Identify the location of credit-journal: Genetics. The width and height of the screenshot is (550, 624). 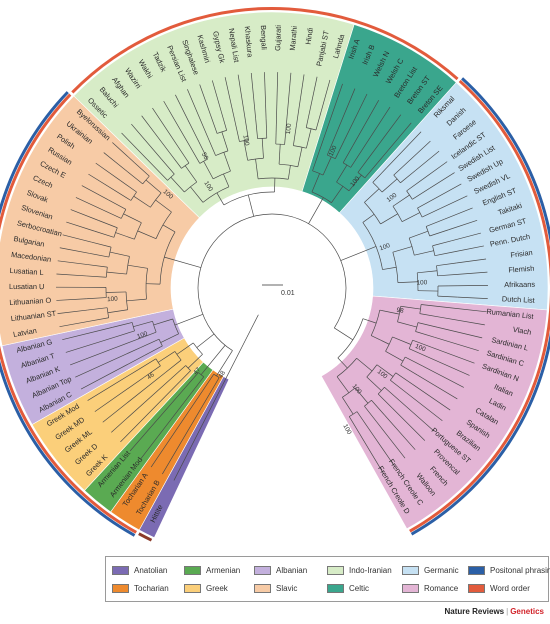
(527, 611).